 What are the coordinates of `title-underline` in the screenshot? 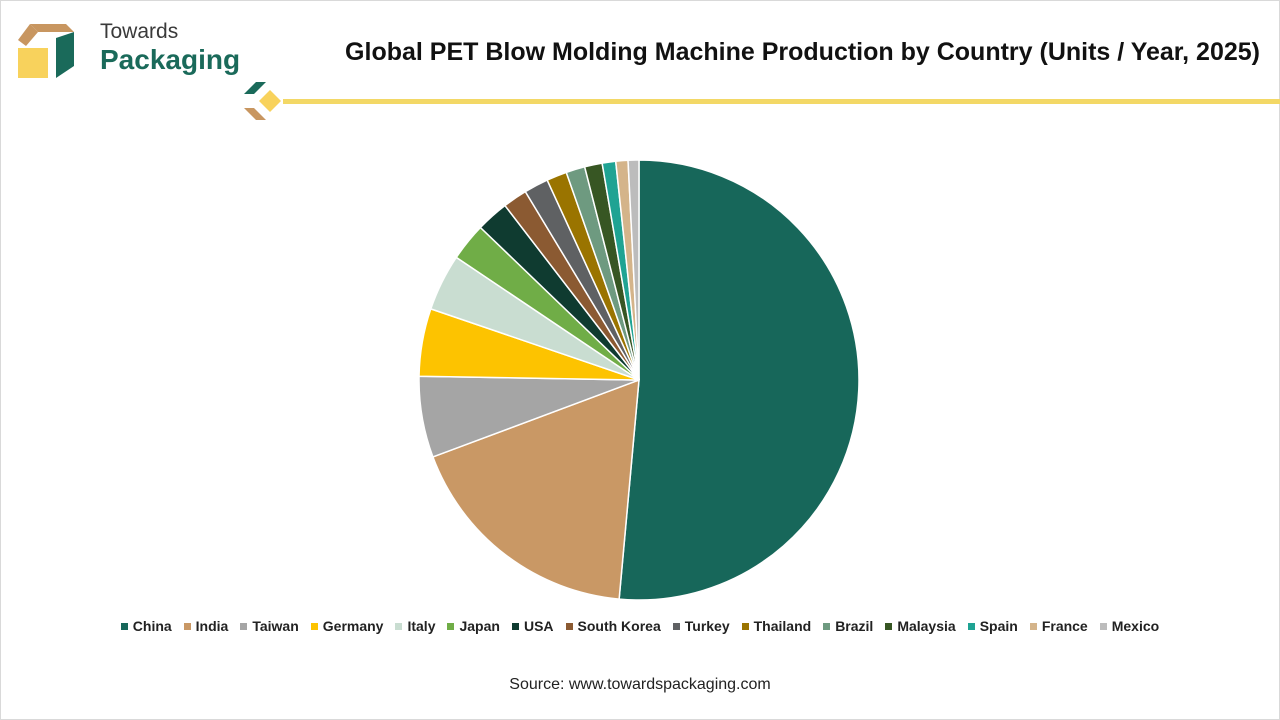 It's located at (781, 101).